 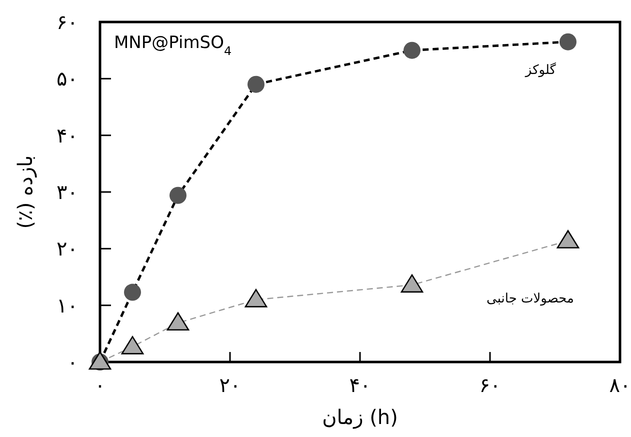 What do you see at coordinates (67, 78) in the screenshot?
I see `y-tick-label: ۵۰` at bounding box center [67, 78].